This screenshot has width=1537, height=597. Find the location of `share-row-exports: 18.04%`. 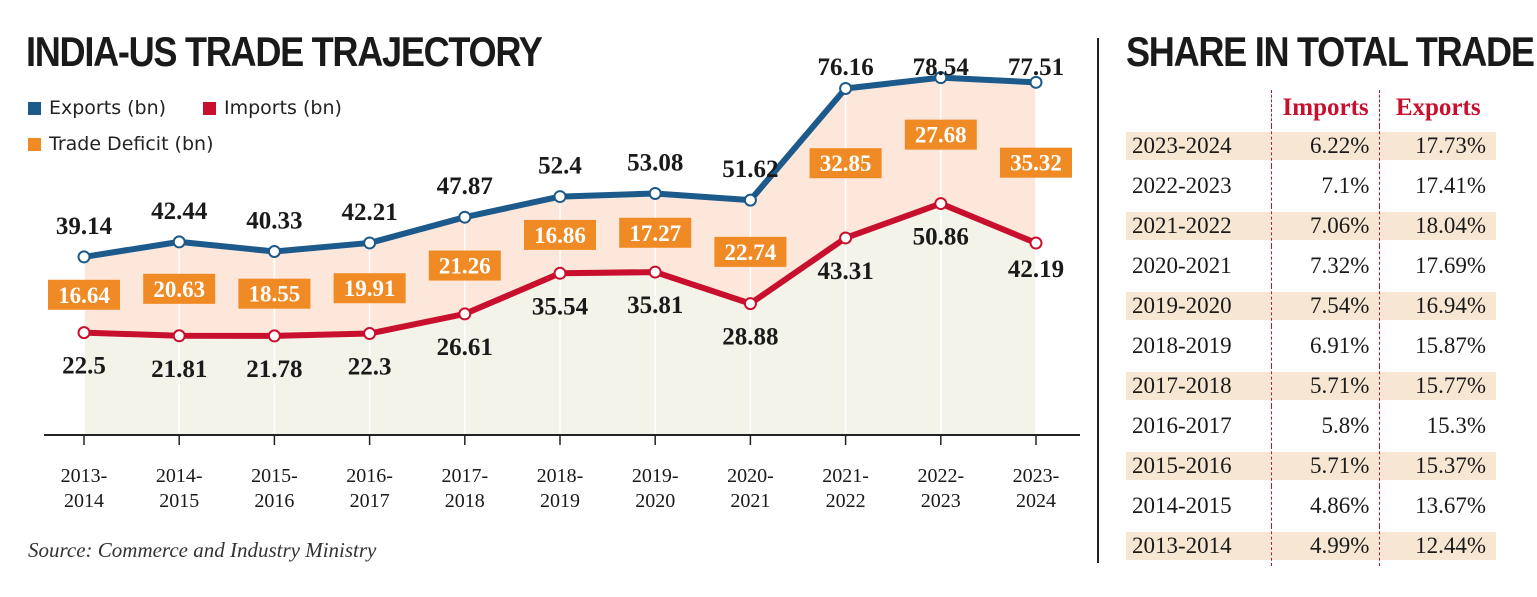

share-row-exports: 18.04% is located at coordinates (1437, 226).